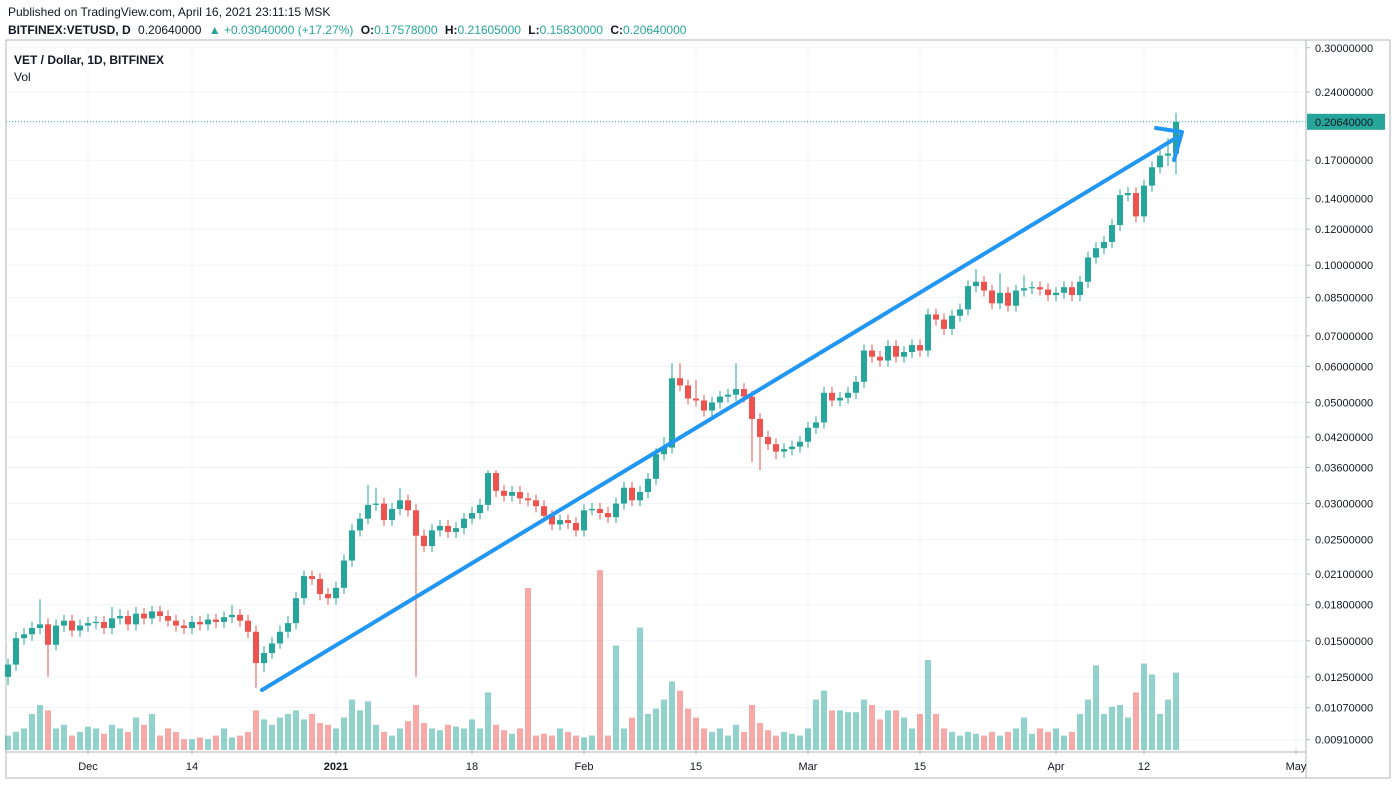 The width and height of the screenshot is (1396, 785). I want to click on y-tick-label: 0.24000000, so click(1344, 93).